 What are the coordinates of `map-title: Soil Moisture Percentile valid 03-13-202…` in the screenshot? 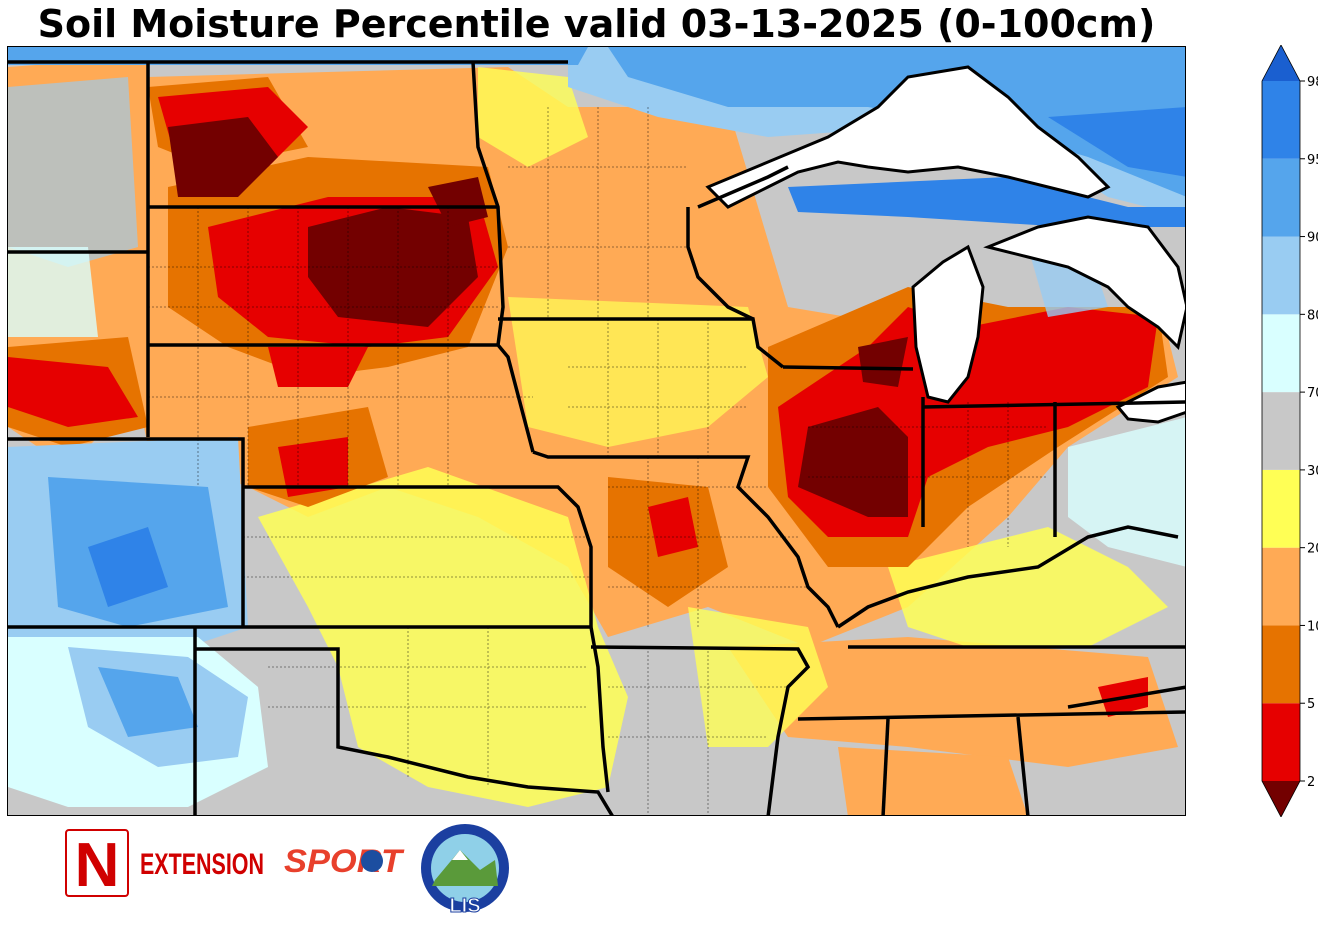 It's located at (596, 24).